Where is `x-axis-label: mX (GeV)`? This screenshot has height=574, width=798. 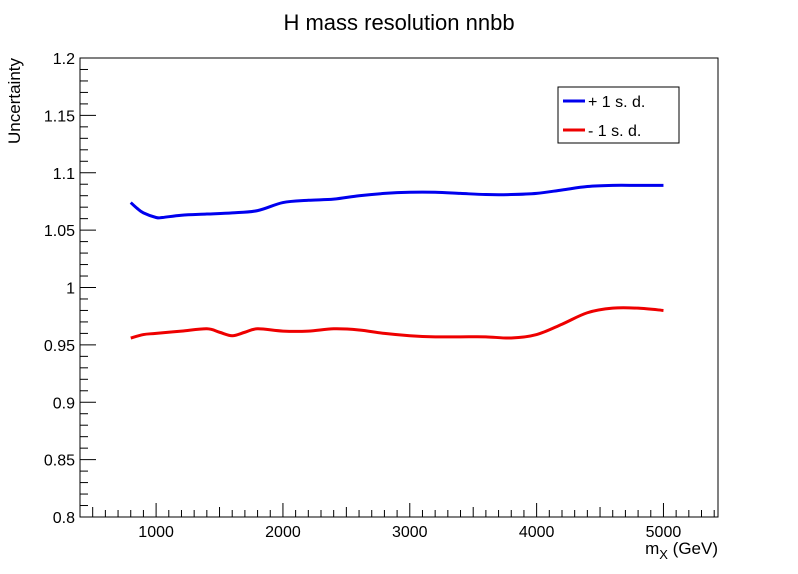
x-axis-label: mX (GeV) is located at coordinates (681, 550).